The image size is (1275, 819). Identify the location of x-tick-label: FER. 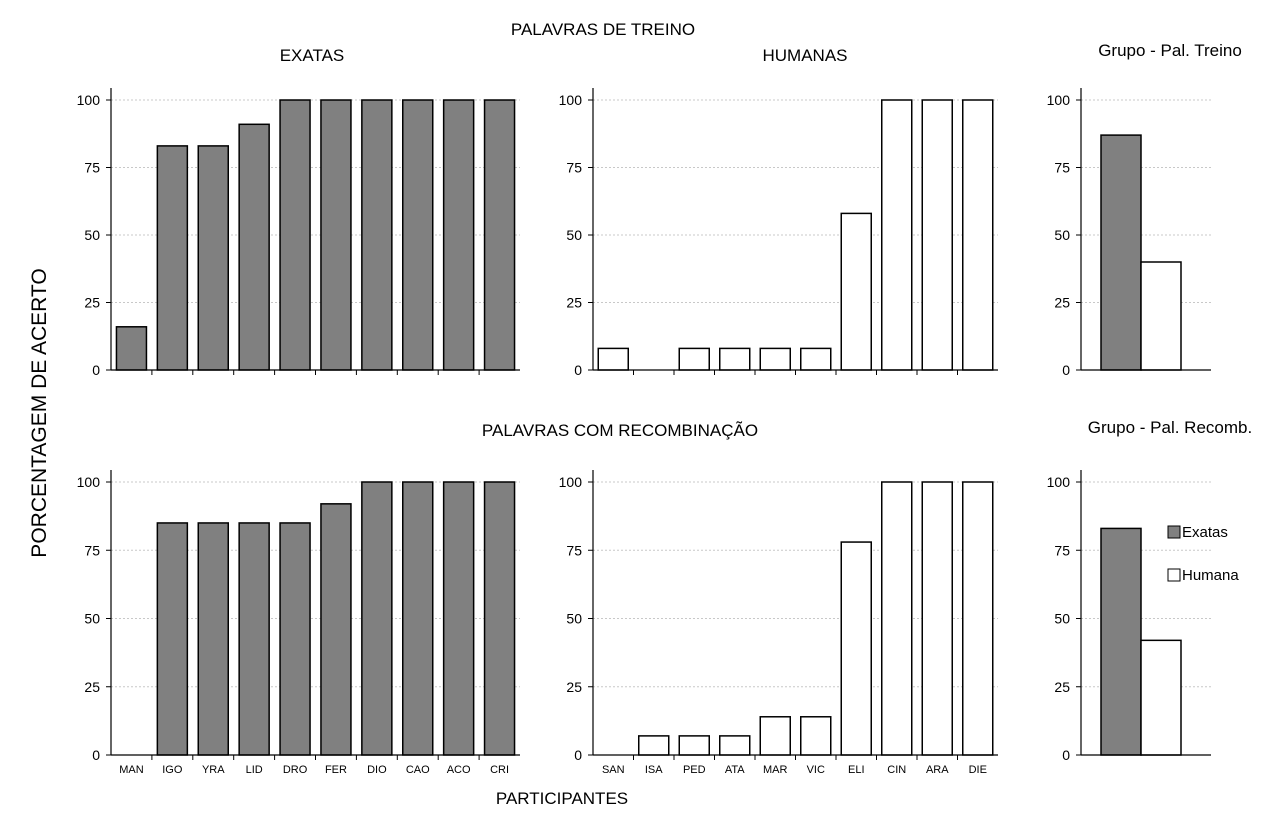
(336, 770).